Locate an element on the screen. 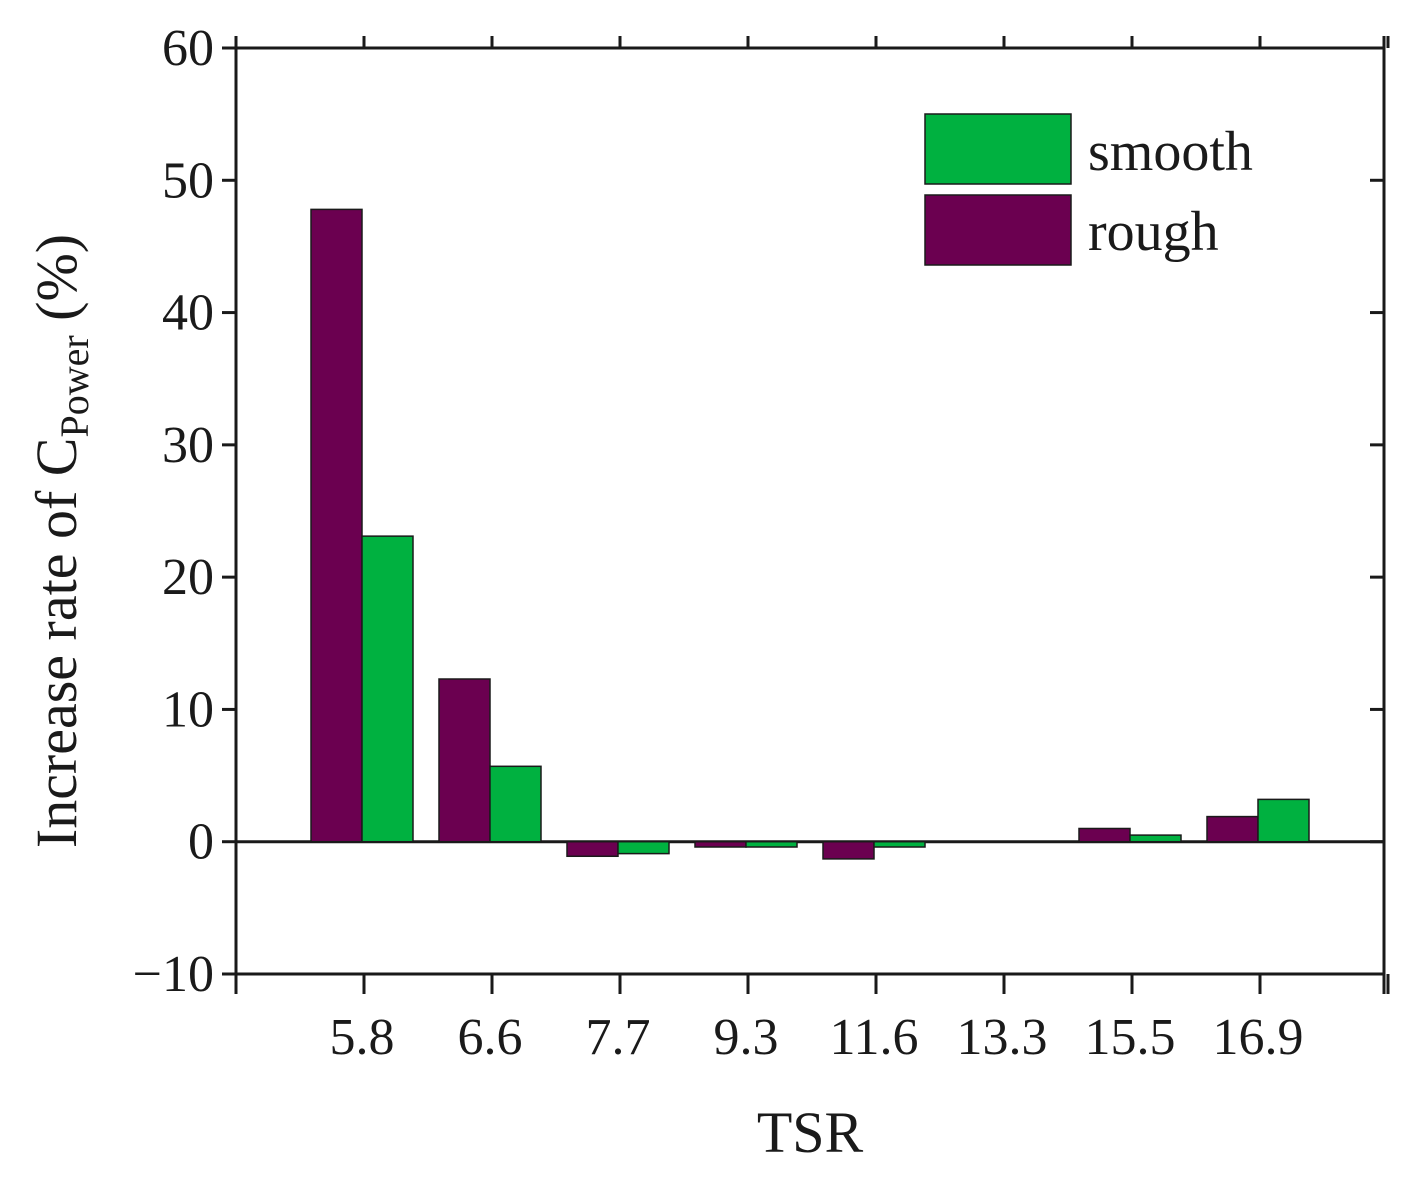  bar-smooth-11.6 is located at coordinates (899, 844).